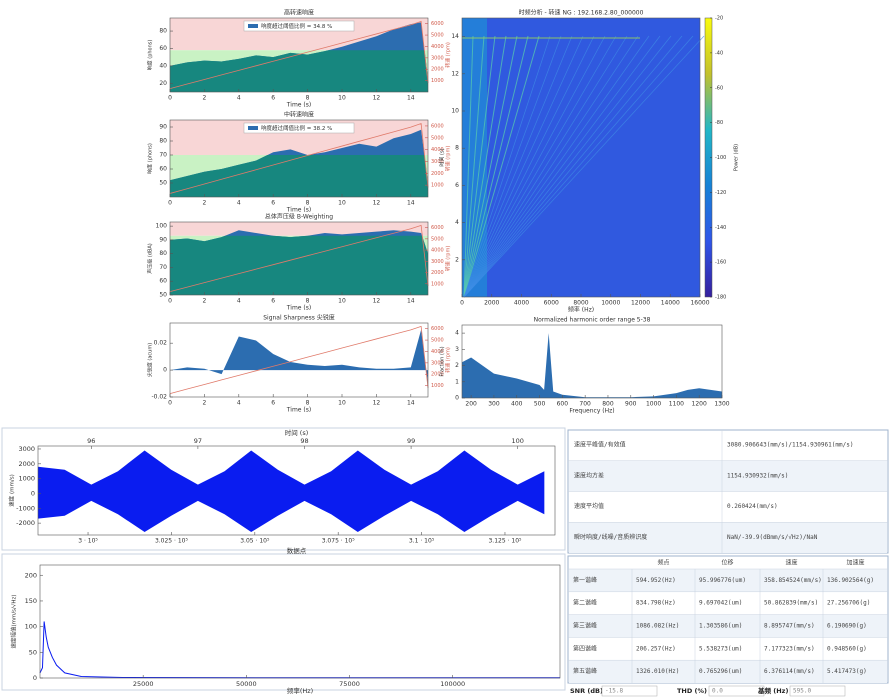 The width and height of the screenshot is (891, 699). I want to click on legend-label: 响度超过阈值比例 = 38.2 %, so click(296, 128).